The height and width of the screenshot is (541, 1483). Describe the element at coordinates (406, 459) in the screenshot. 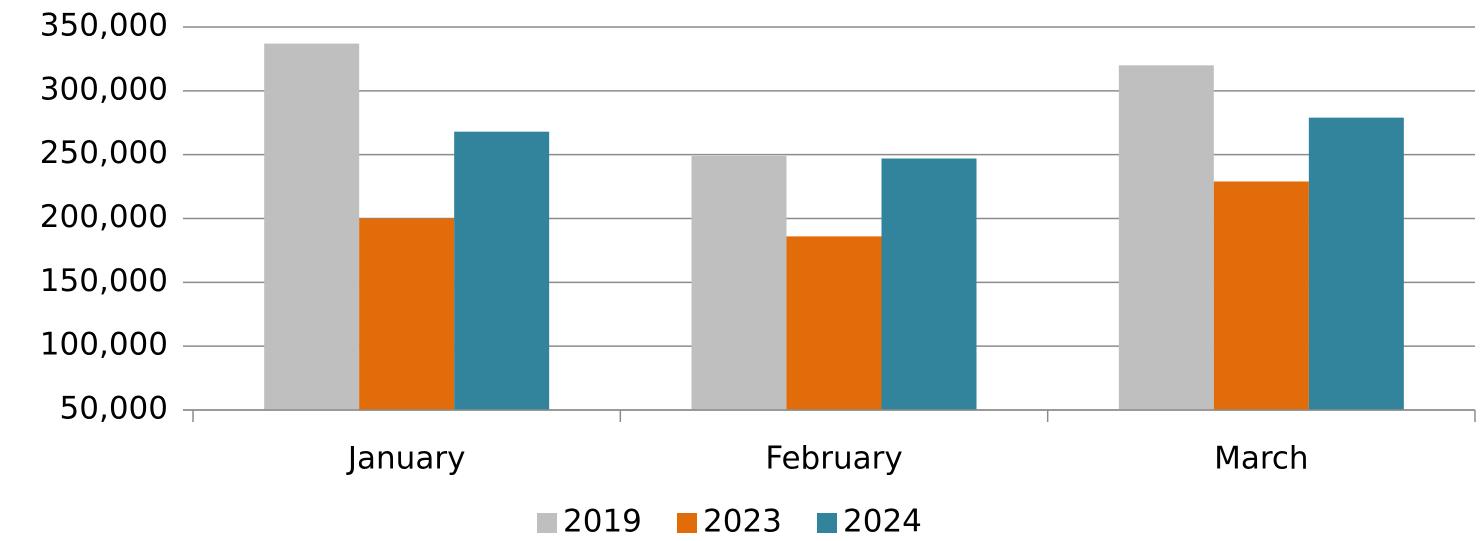

I see `x-tick-label: January` at that location.